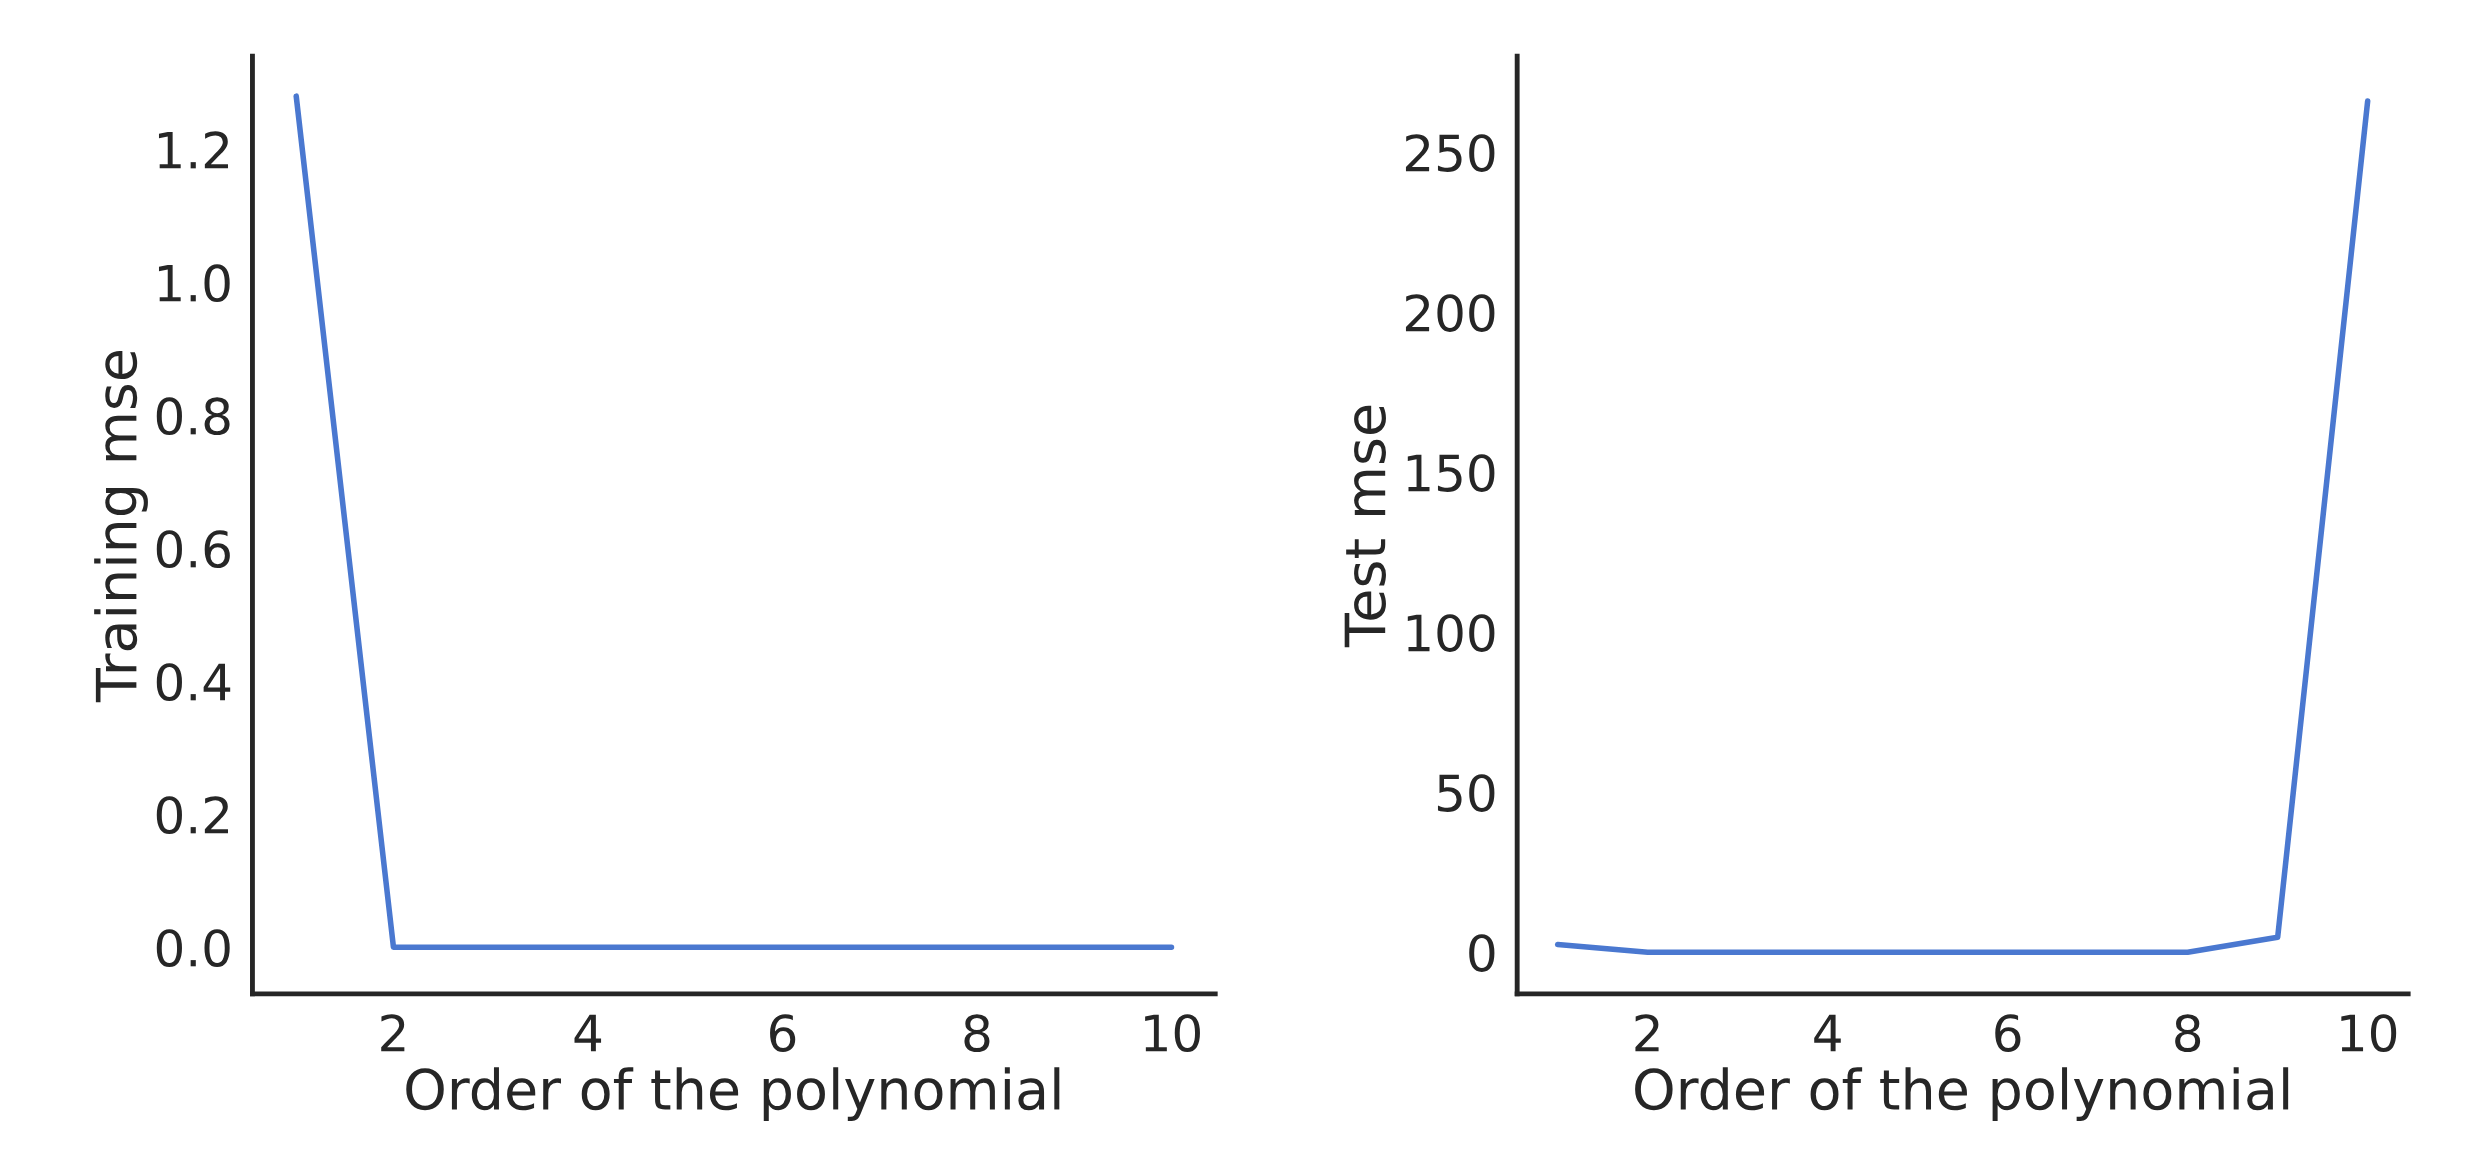 The image size is (2475, 1172). Describe the element at coordinates (1450, 153) in the screenshot. I see `y-tick-label: 250` at that location.